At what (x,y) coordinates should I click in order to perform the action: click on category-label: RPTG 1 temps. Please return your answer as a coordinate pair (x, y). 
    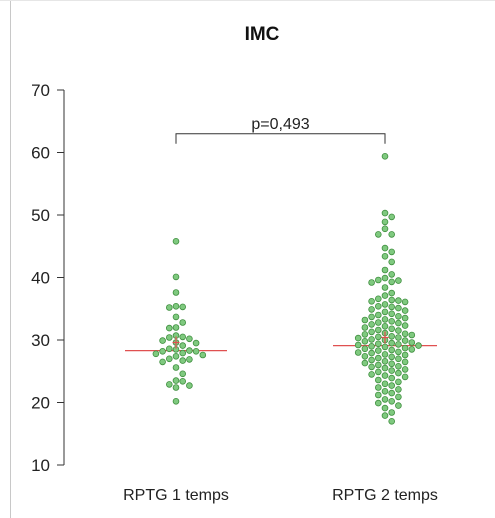
    Looking at the image, I should click on (176, 495).